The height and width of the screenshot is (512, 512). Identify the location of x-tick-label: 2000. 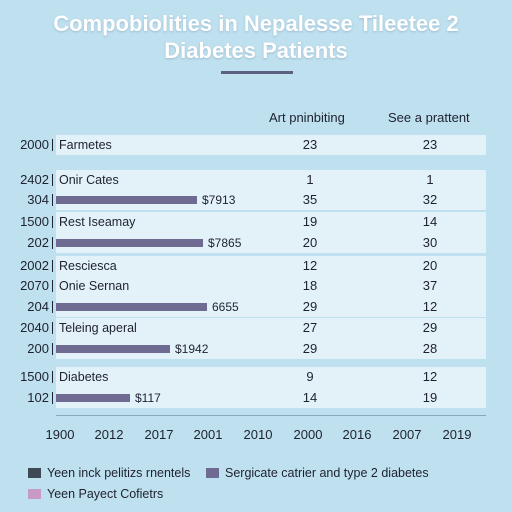
(308, 434).